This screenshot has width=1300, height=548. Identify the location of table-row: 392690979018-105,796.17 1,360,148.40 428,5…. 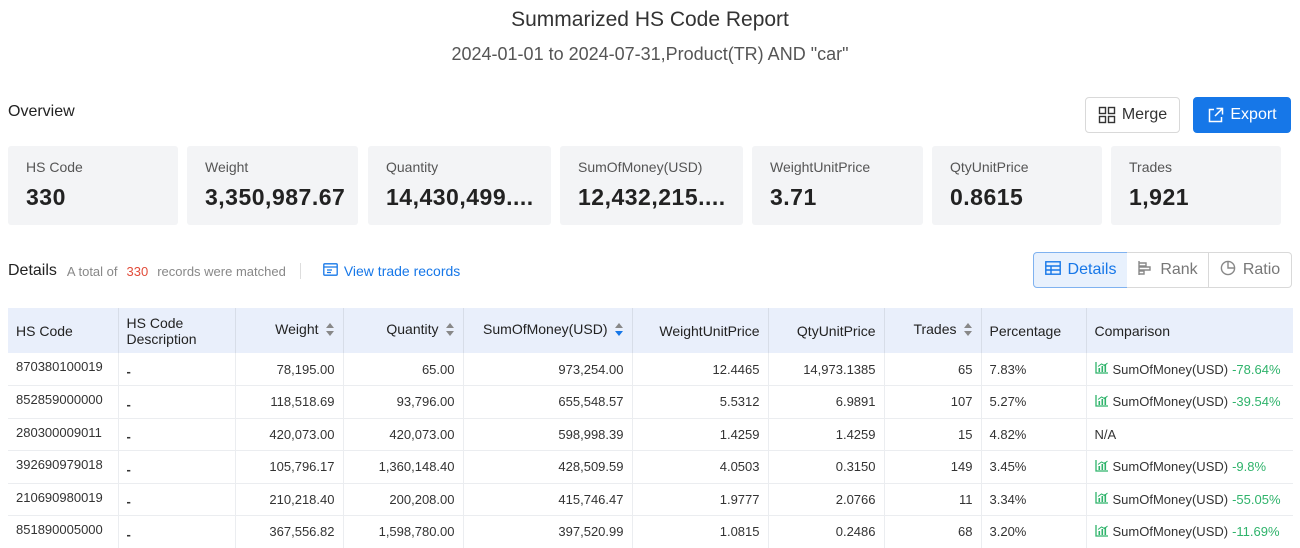
(650, 467).